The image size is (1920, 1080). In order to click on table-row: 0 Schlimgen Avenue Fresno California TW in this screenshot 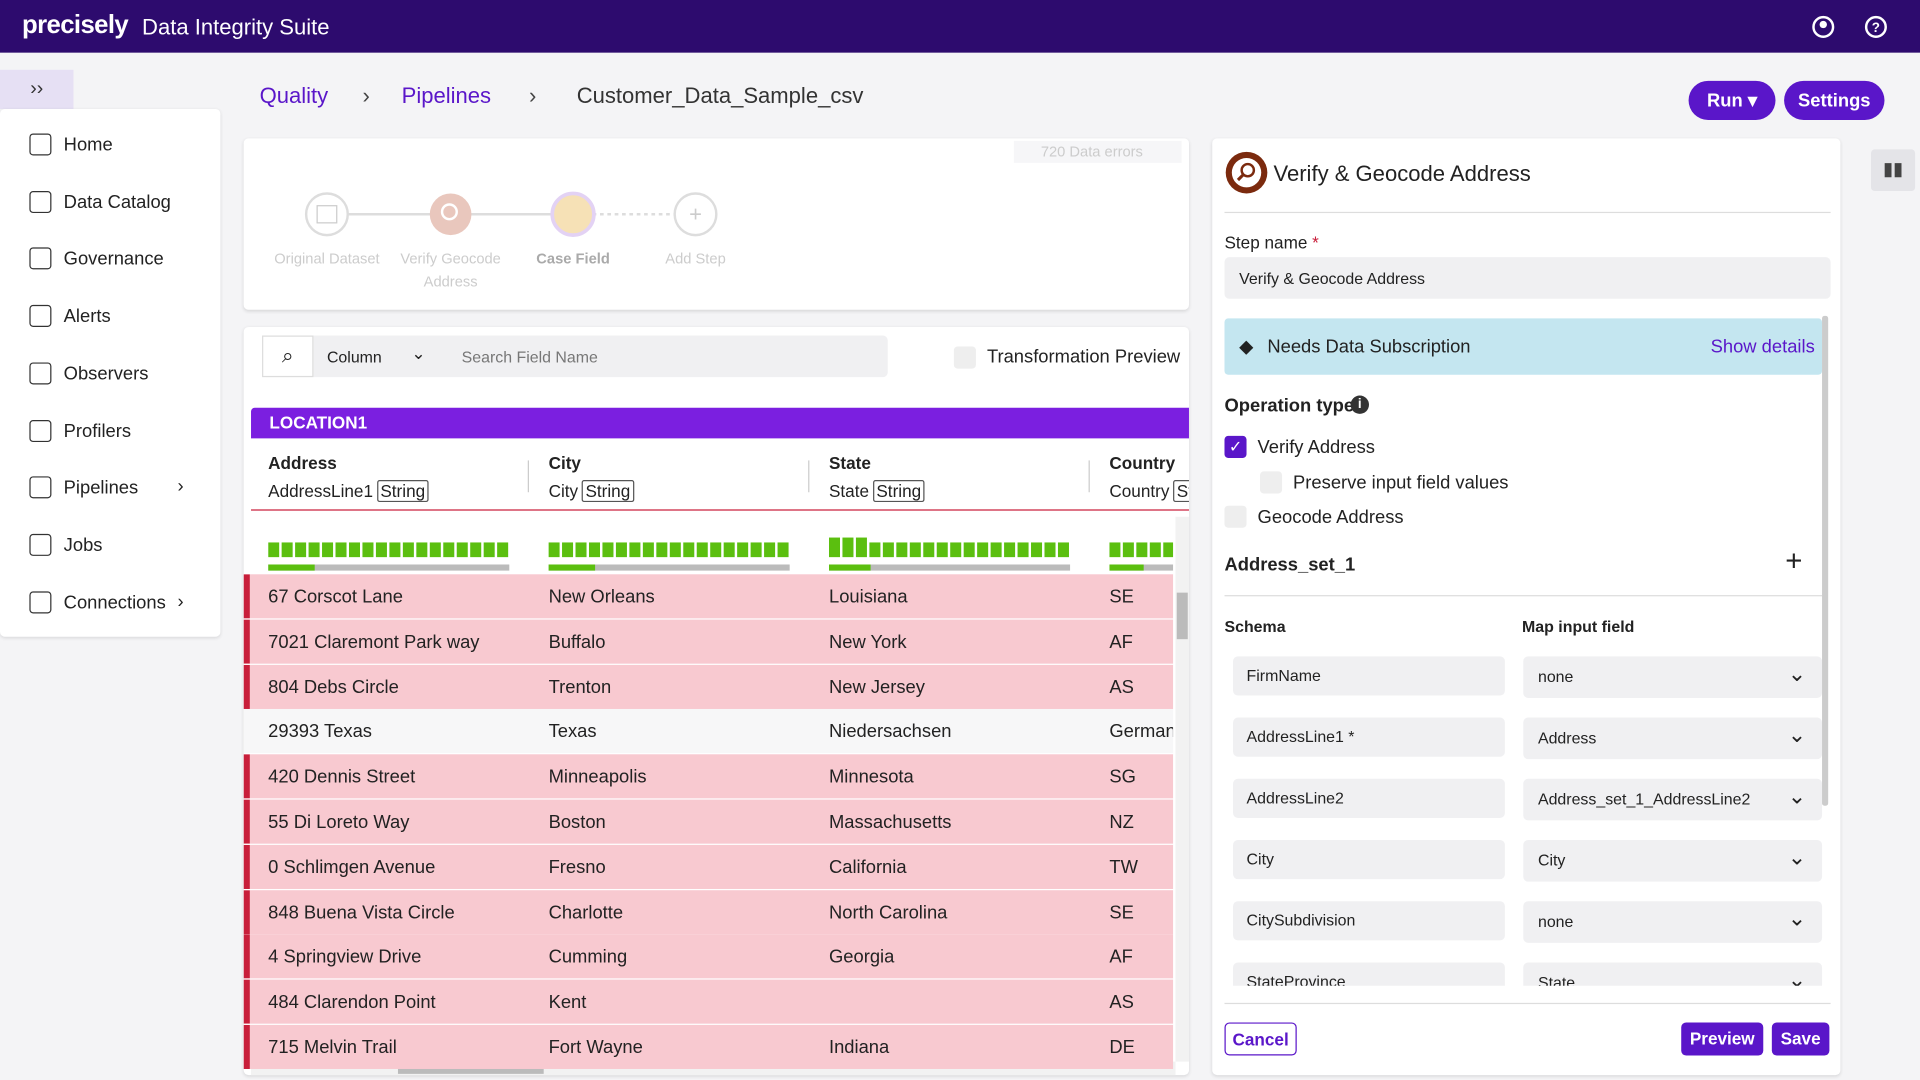, I will do `click(708, 866)`.